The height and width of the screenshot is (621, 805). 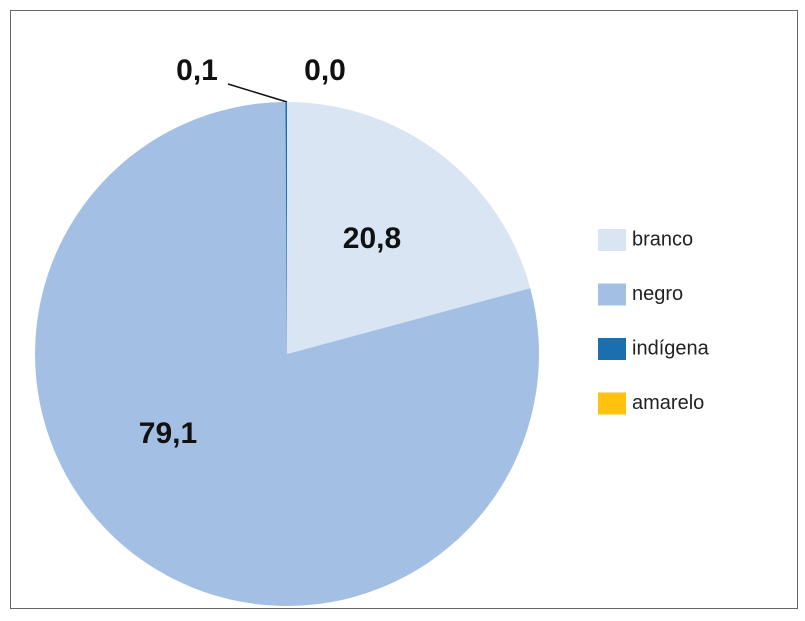 I want to click on leader-line, so click(x=257, y=93).